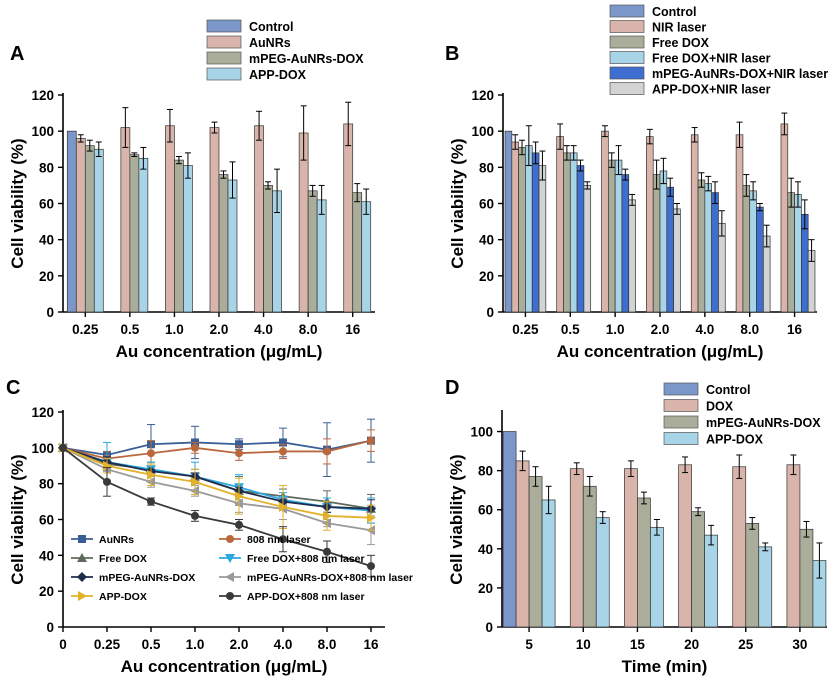  Describe the element at coordinates (627, 73) in the screenshot. I see `legend-swatch-mpeg-aunrs-dox-nir-laser` at that location.